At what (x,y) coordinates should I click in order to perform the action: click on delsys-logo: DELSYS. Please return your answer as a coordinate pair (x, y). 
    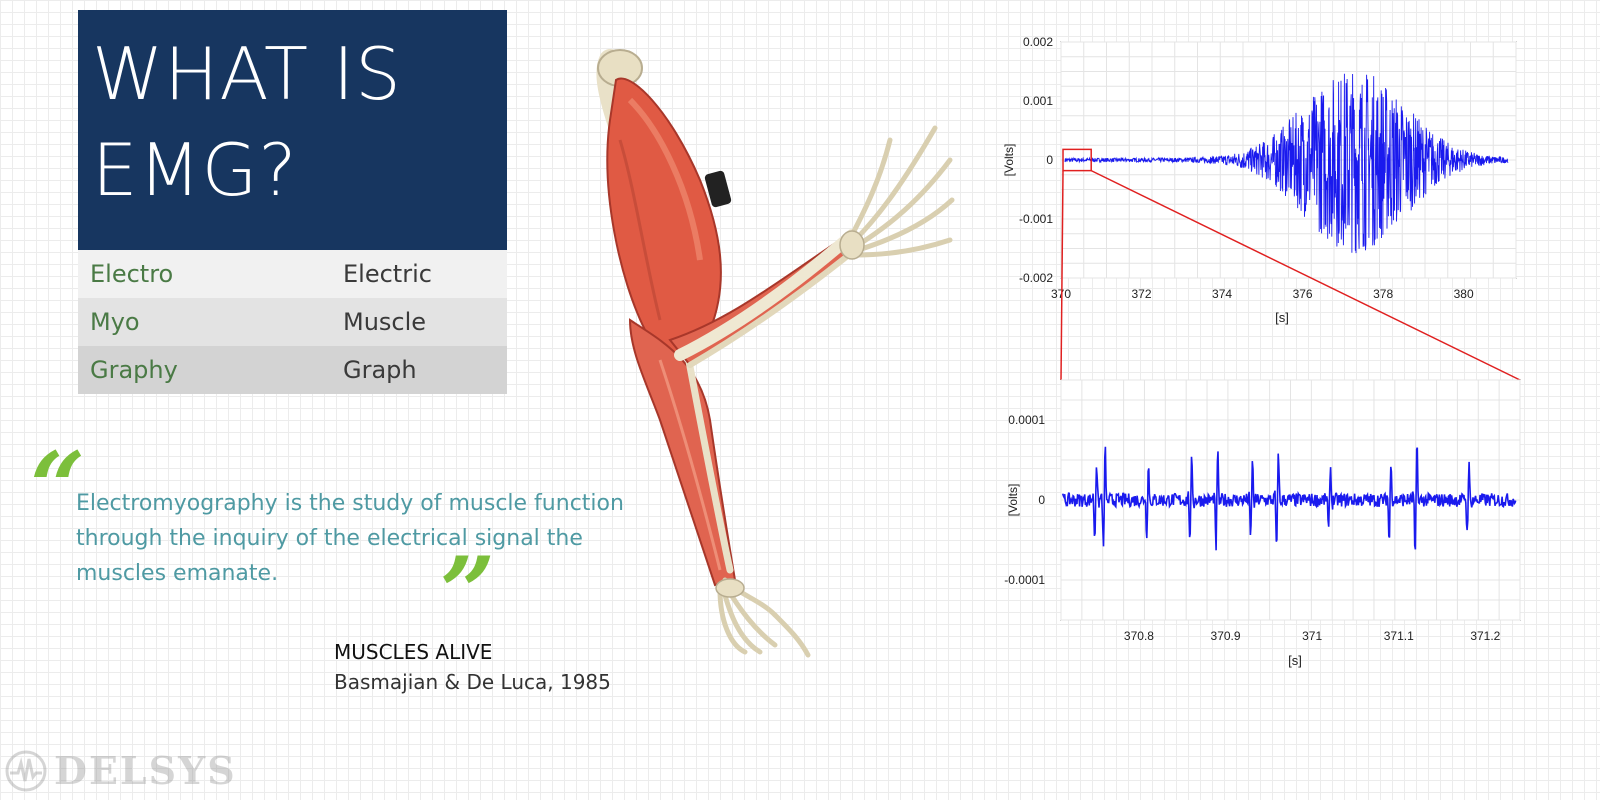
    Looking at the image, I should click on (120, 770).